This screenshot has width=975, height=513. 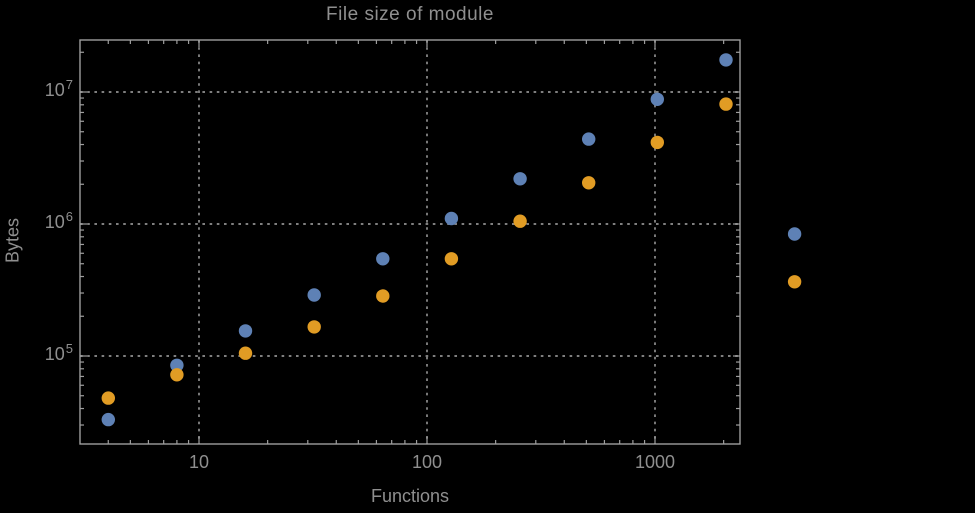 What do you see at coordinates (69, 216) in the screenshot?
I see `y-tick-exponent: 6` at bounding box center [69, 216].